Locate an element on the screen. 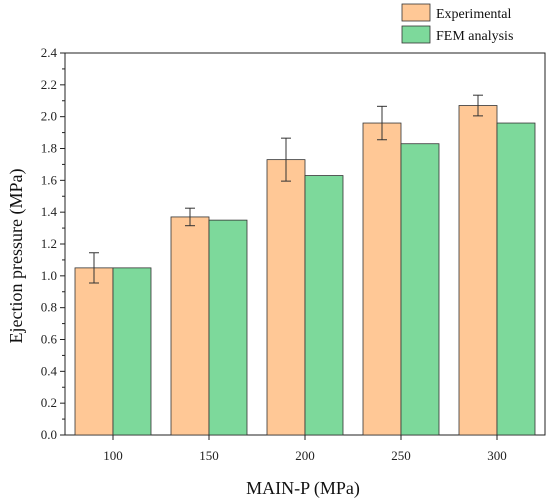 The width and height of the screenshot is (550, 501). y-tick-label: 1.4 is located at coordinates (49, 211).